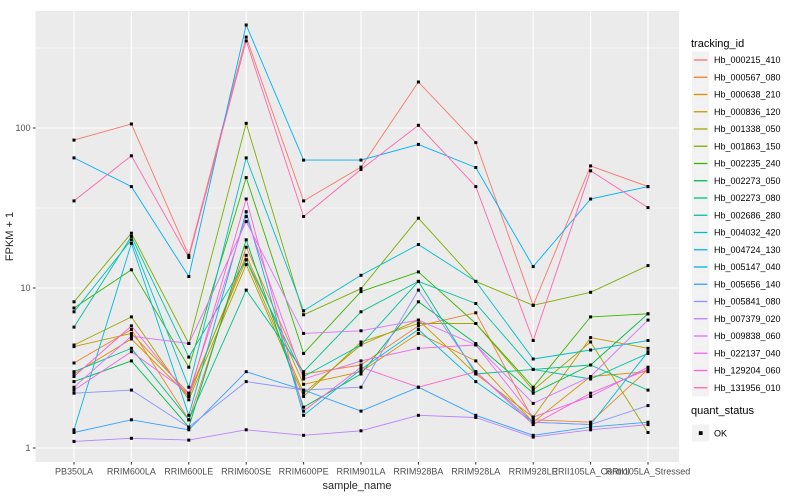  What do you see at coordinates (700, 433) in the screenshot?
I see `ok-point-icon` at bounding box center [700, 433].